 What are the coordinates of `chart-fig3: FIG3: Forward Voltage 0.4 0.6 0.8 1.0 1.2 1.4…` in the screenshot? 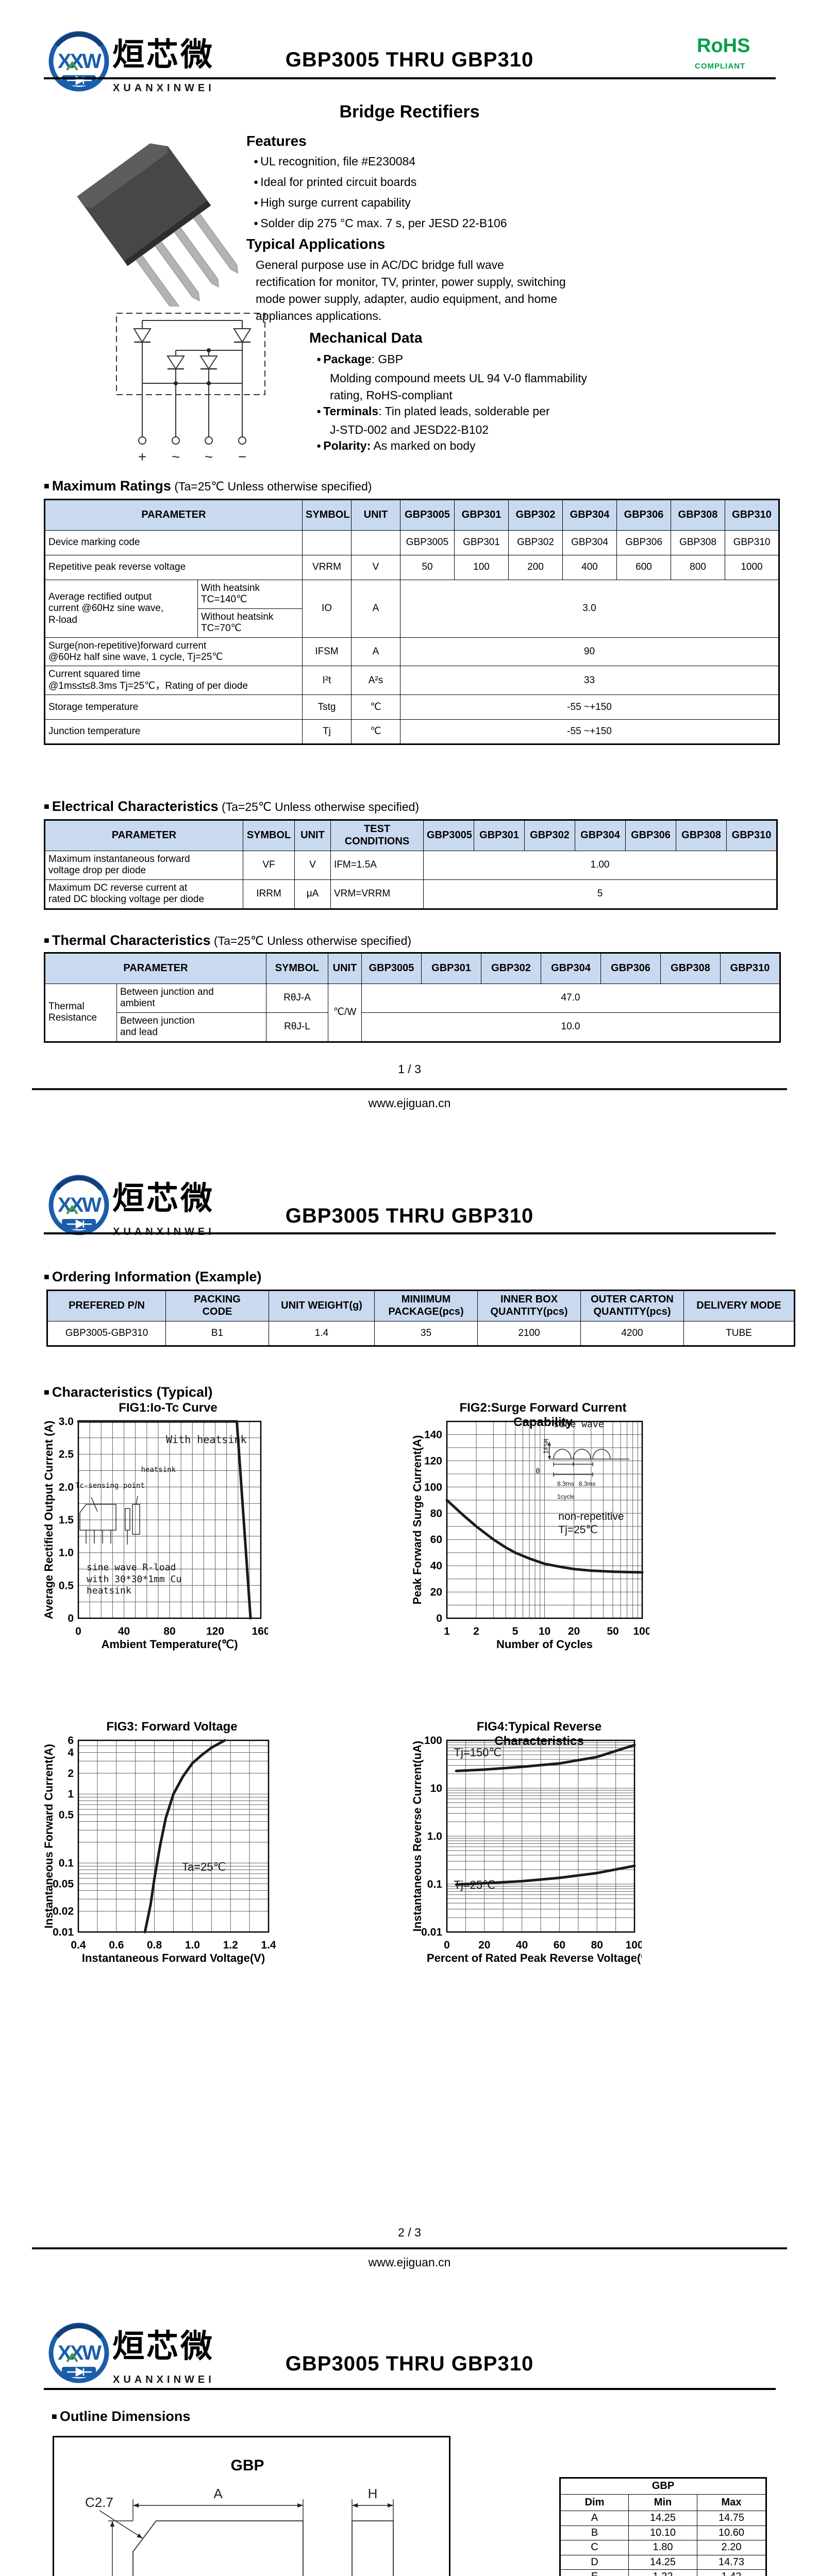 It's located at (158, 1847).